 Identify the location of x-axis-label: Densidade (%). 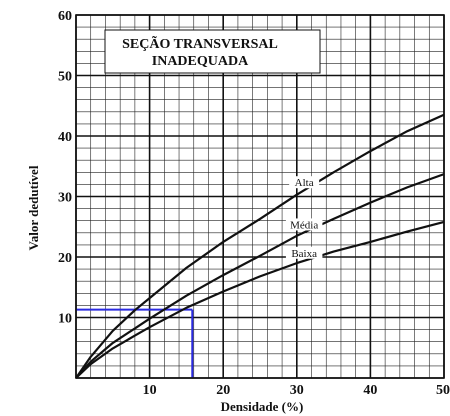
(262, 406).